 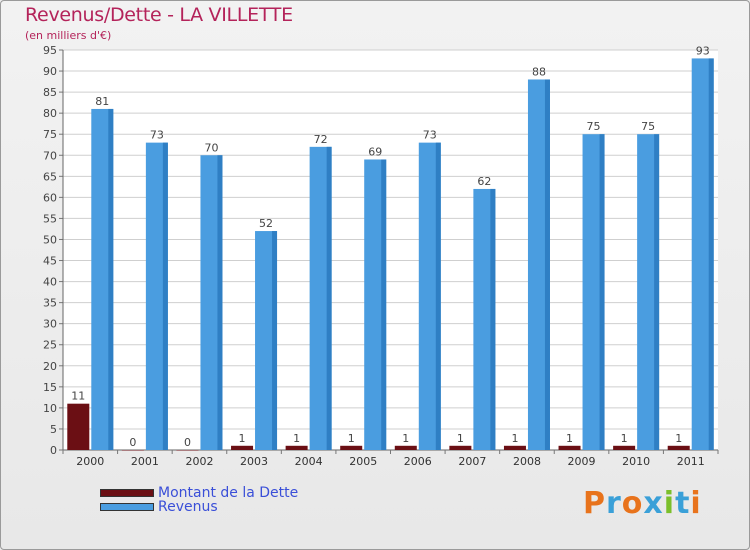 I want to click on y-tick-label: 95, so click(x=50, y=50).